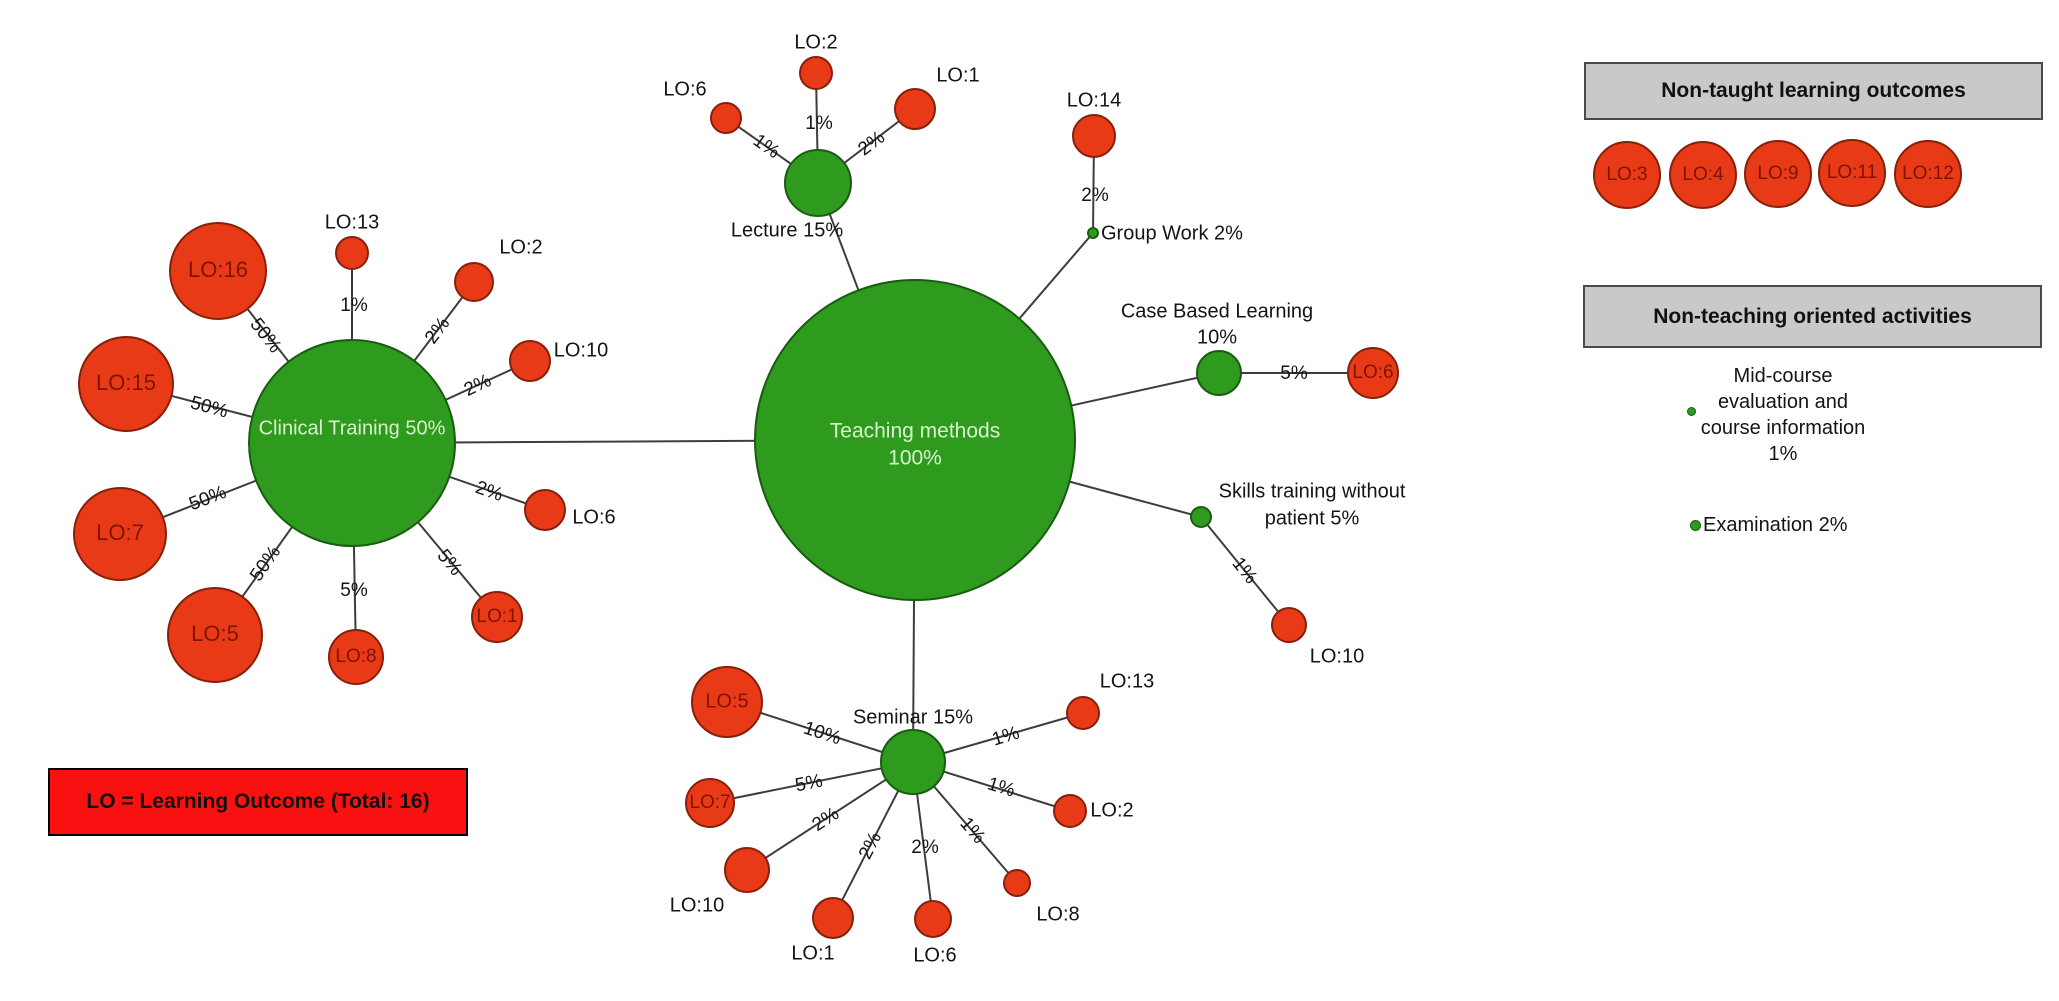 This screenshot has height=1001, width=2059. I want to click on node-s-lo13, so click(1083, 713).